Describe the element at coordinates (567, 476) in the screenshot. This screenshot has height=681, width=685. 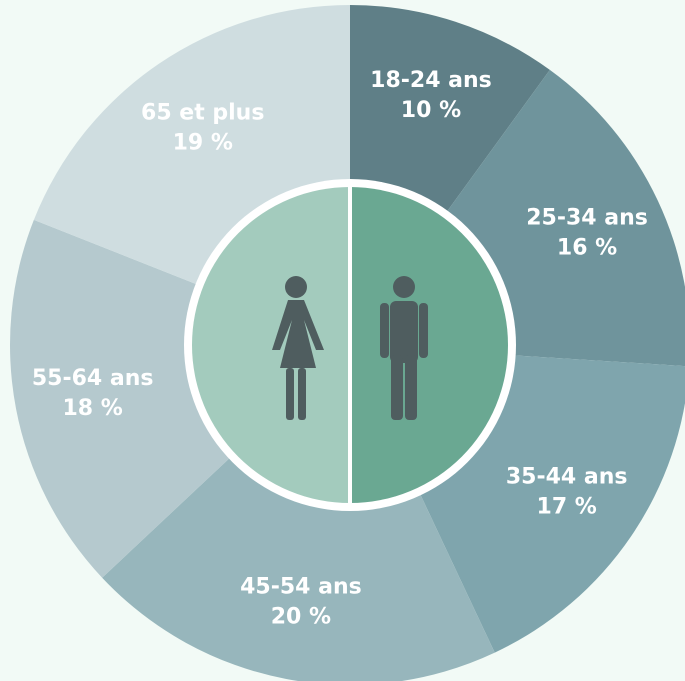
I see `slice-label: 35-44 ans` at that location.